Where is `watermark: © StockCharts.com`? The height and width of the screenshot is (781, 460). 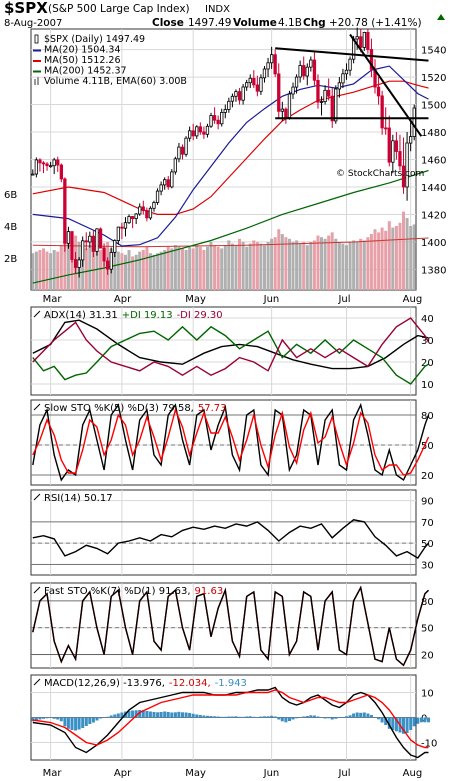
watermark: © StockCharts.com is located at coordinates (380, 174).